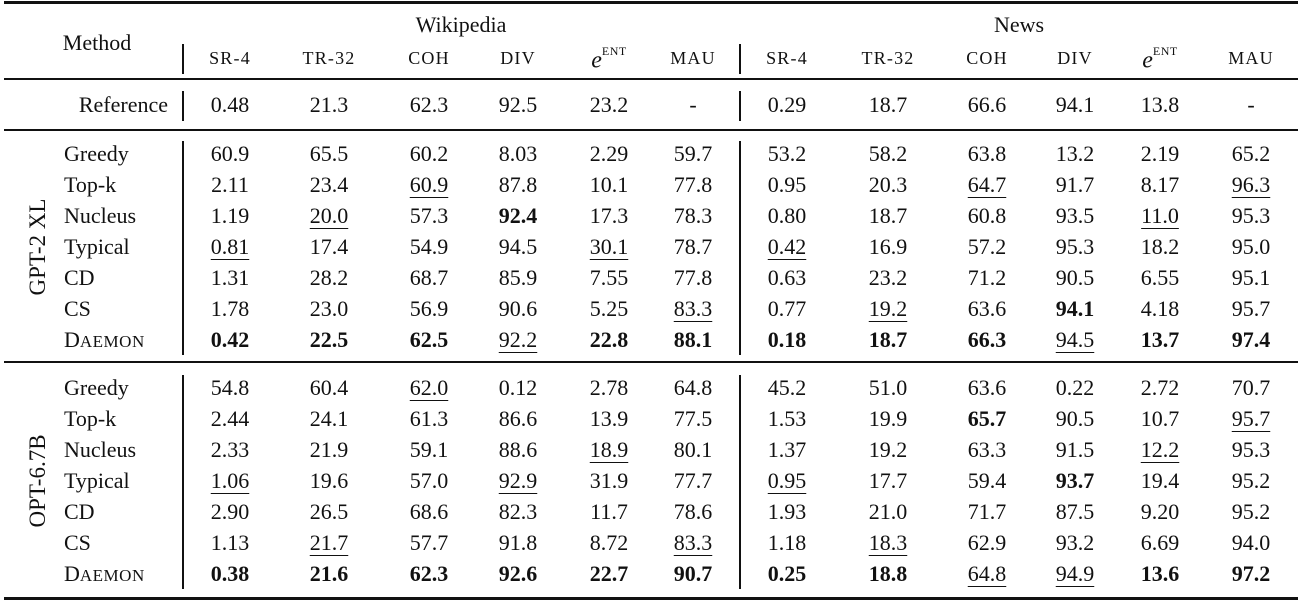 This screenshot has height=603, width=1300. I want to click on table-cell: 21.7, so click(329, 542).